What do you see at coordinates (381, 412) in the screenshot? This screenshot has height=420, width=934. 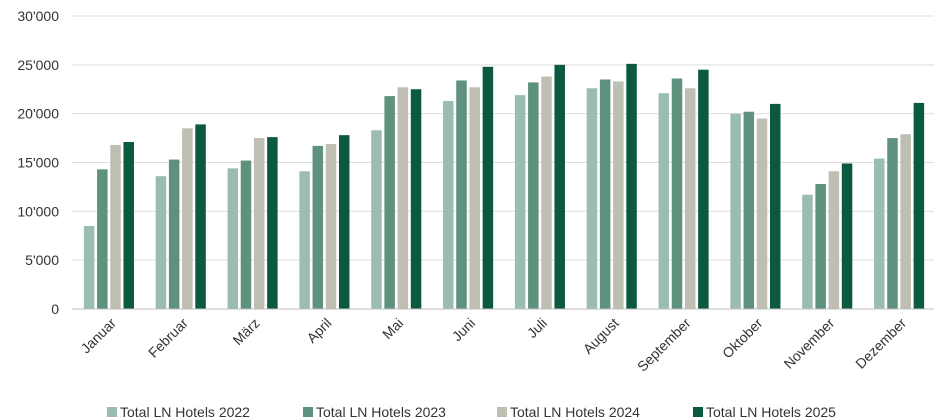 I see `legend-label: Total LN Hotels 2023` at bounding box center [381, 412].